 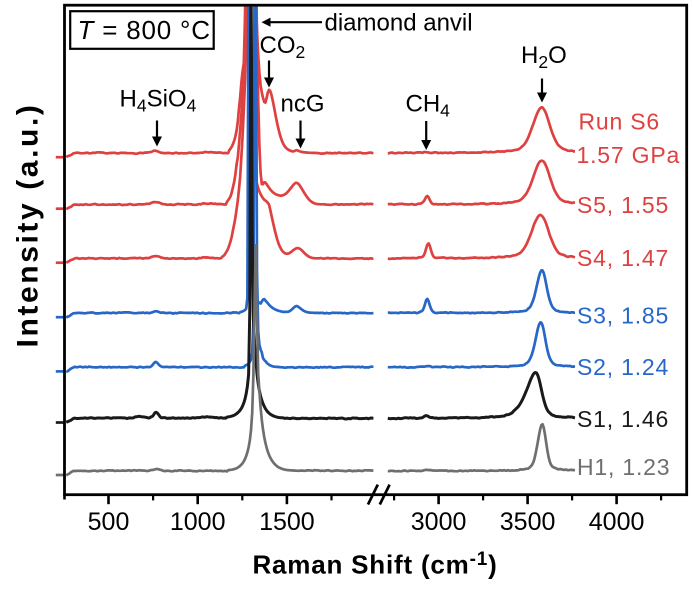 I want to click on svg-text: 4000, so click(x=617, y=522).